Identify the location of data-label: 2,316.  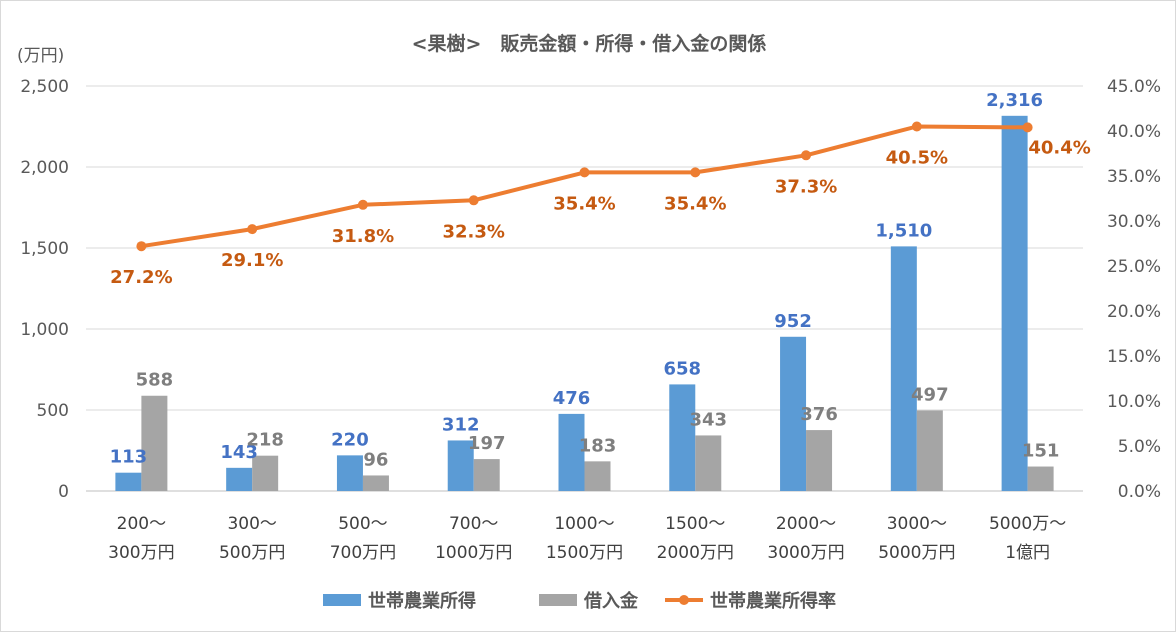
(1014, 100).